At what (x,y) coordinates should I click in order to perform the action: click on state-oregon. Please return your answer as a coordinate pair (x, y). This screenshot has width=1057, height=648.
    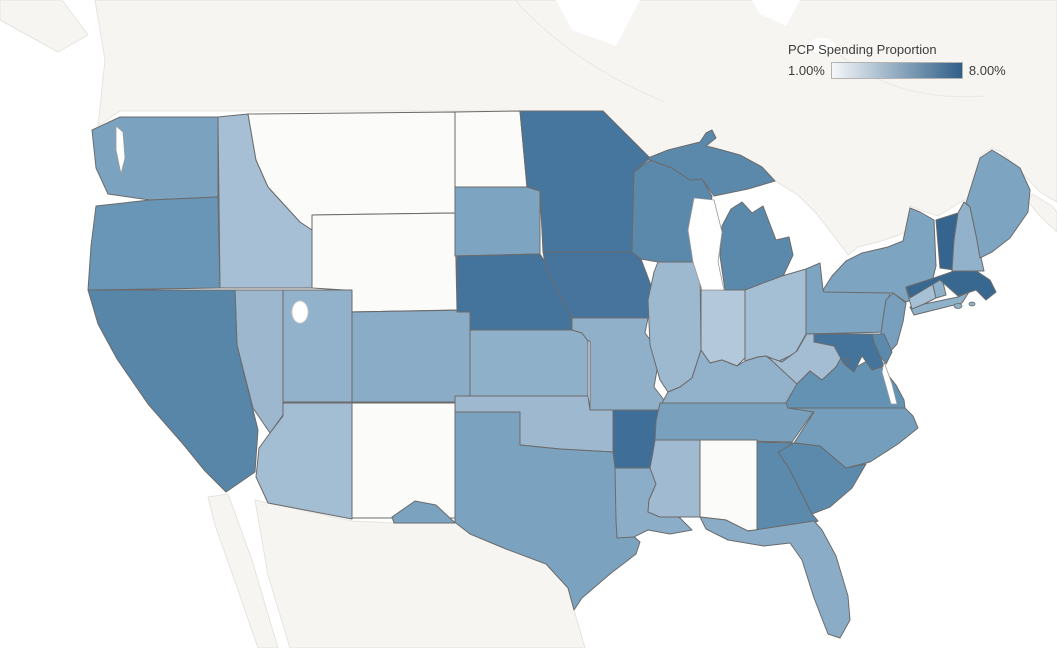
    Looking at the image, I should click on (154, 243).